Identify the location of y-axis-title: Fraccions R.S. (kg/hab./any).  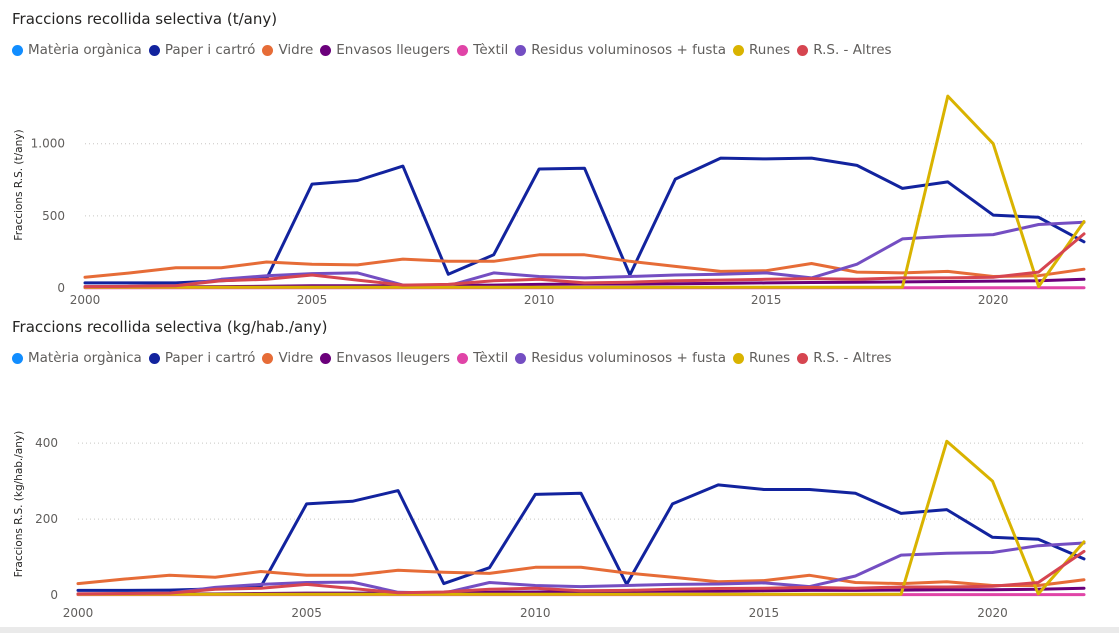
(19, 504).